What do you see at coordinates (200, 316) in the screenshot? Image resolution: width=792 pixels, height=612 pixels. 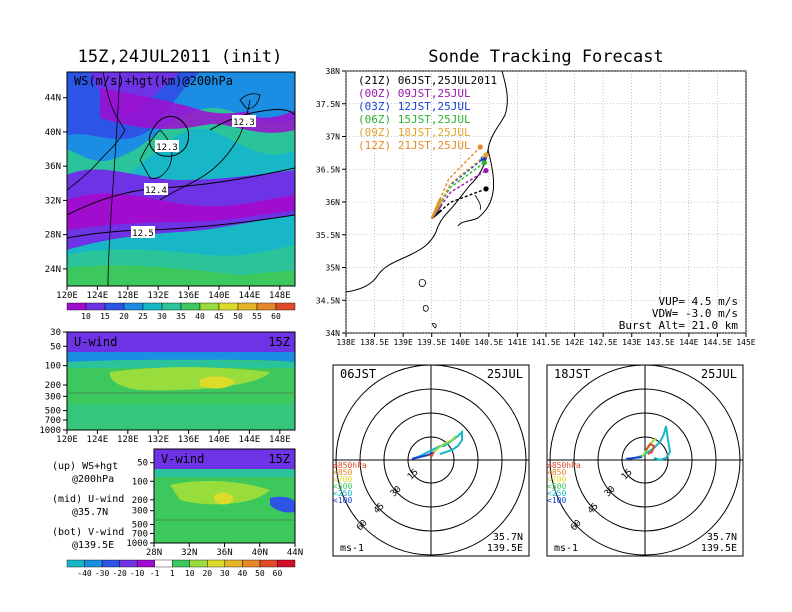 I see `colorbar-label: 40` at bounding box center [200, 316].